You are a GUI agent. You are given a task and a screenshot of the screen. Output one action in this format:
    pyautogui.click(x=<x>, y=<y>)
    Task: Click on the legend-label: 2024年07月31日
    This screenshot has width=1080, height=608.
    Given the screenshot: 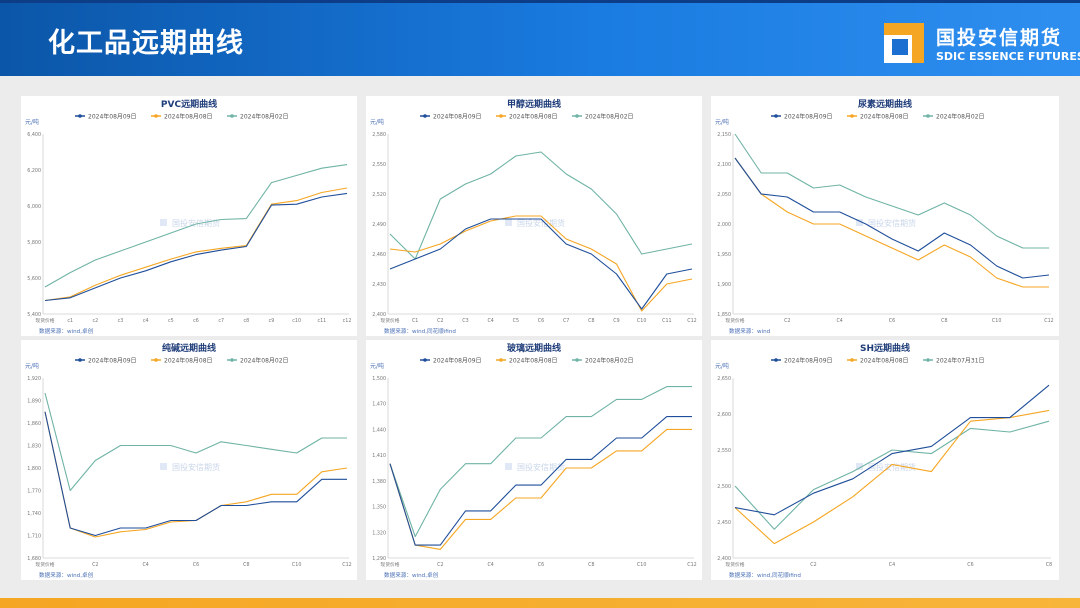 What is the action you would take?
    pyautogui.click(x=960, y=361)
    